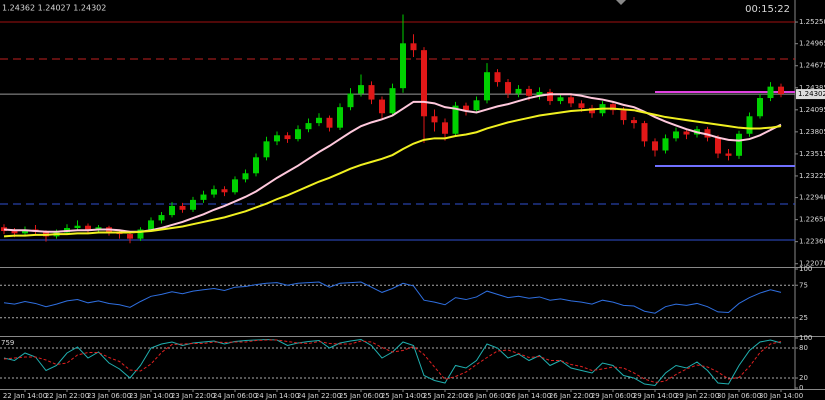 The image size is (825, 400). What do you see at coordinates (403, 396) in the screenshot?
I see `x-tick-label: 25 Jan 14:00` at bounding box center [403, 396].